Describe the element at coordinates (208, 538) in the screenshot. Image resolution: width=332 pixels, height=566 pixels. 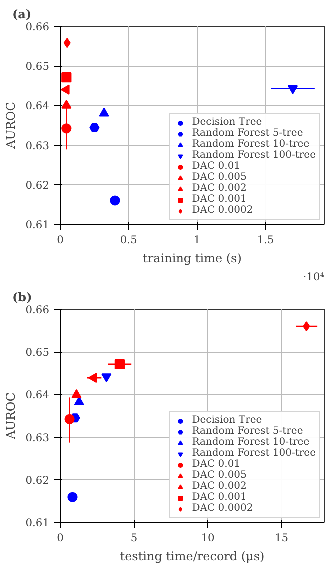
I see `x-tick-label: 10` at that location.